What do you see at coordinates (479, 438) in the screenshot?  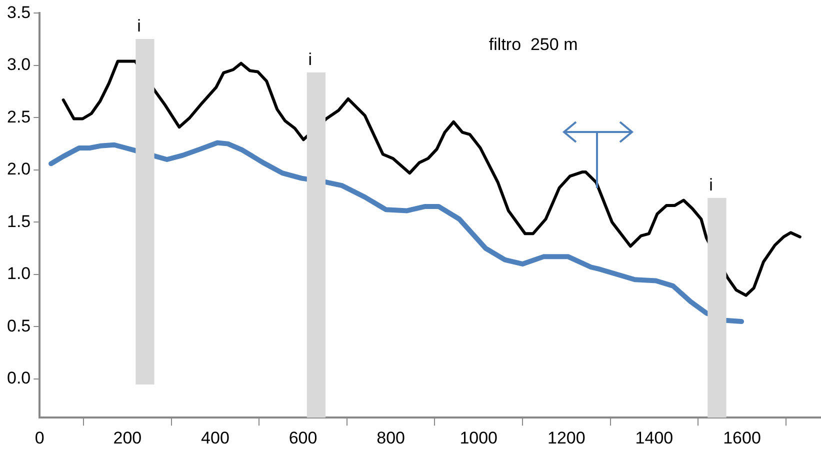 I see `x-tick-label: 1000` at bounding box center [479, 438].